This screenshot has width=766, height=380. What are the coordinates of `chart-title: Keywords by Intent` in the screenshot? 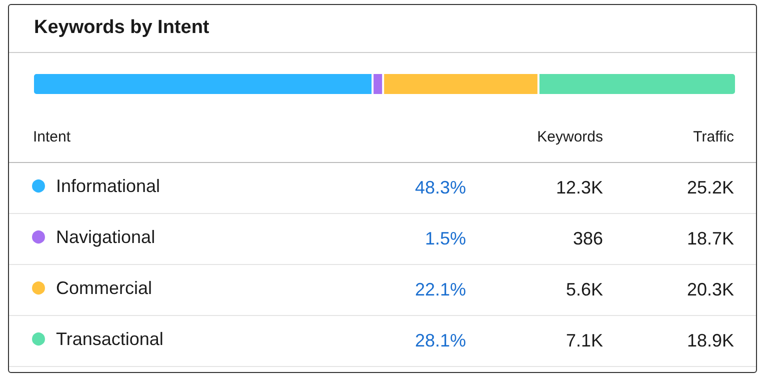 It's located at (122, 28).